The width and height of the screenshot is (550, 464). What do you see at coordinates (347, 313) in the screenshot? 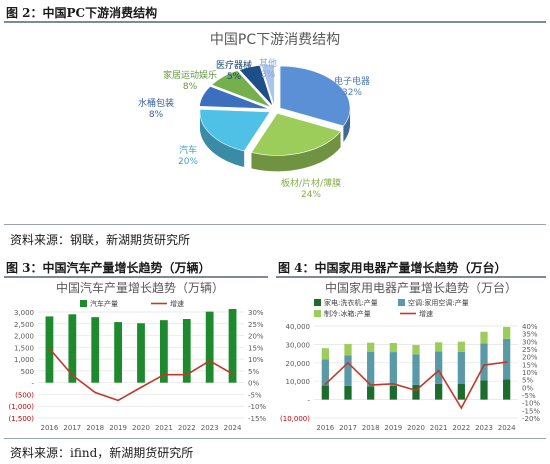
I see `legend-label: 制冷:冰箱:产量` at bounding box center [347, 313].